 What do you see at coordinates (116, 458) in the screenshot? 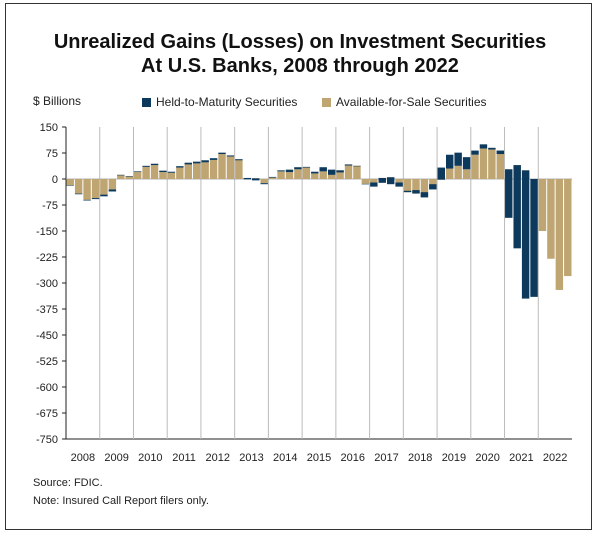
I see `x-tick-label: 2009` at bounding box center [116, 458].